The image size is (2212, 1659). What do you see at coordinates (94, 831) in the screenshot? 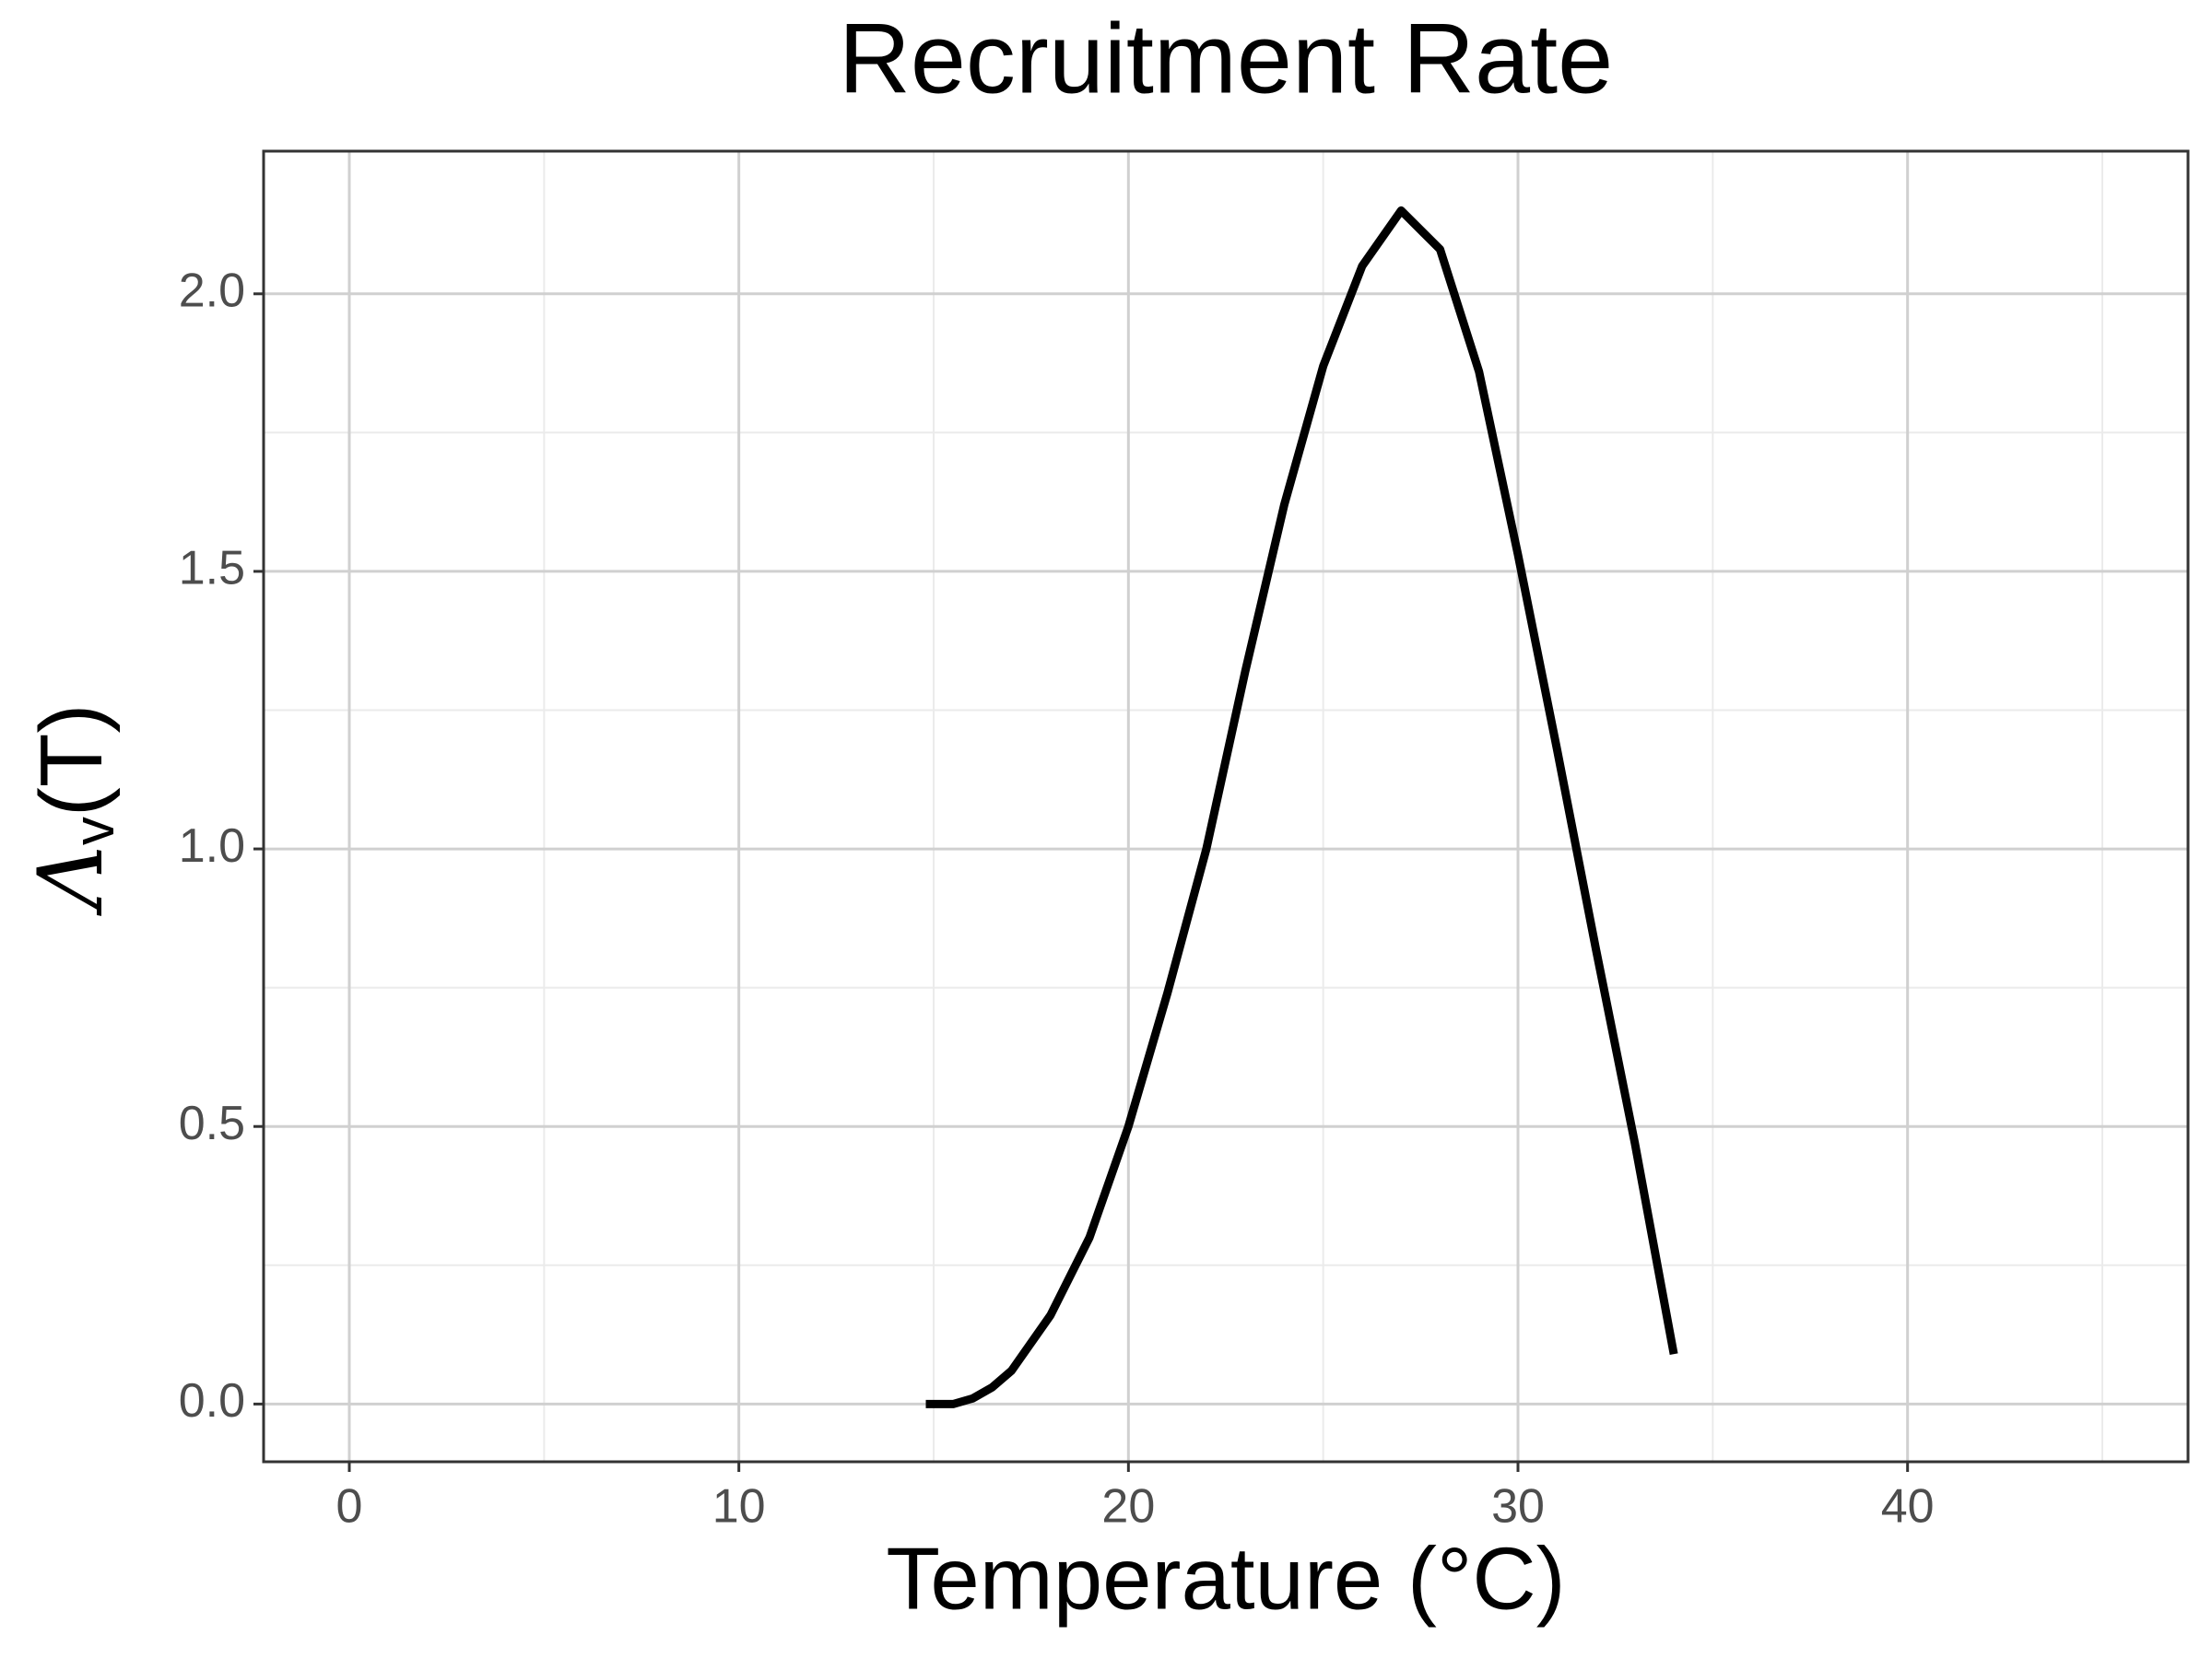
I see `y-label-subscript: v` at bounding box center [94, 831].